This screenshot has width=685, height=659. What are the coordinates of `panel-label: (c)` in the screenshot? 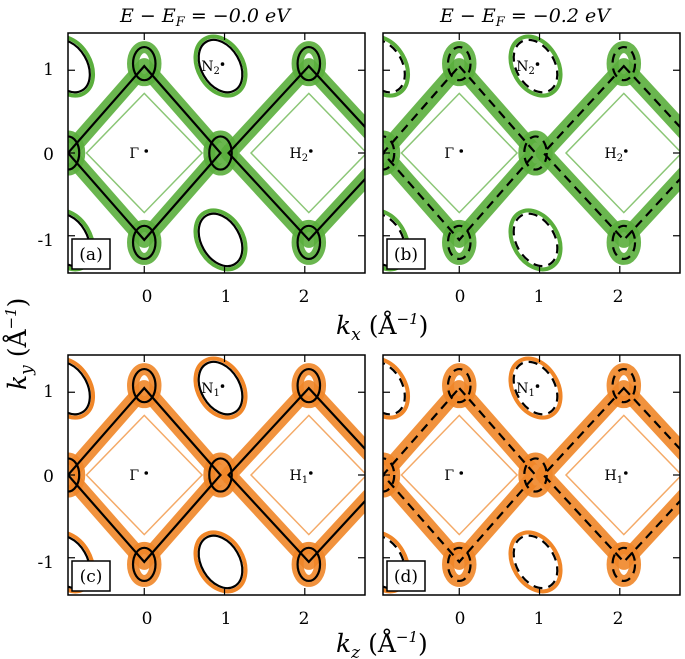 It's located at (91, 577).